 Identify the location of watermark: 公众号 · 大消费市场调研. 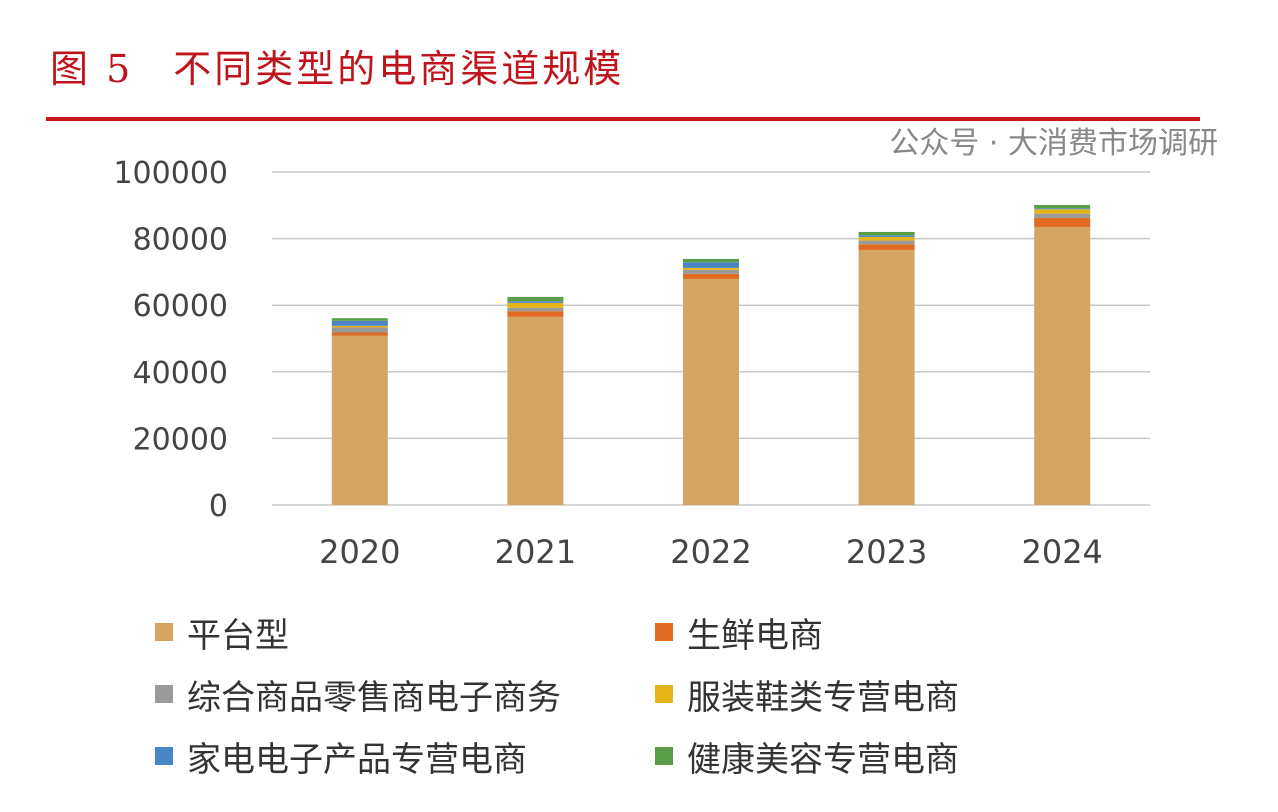
(1053, 143).